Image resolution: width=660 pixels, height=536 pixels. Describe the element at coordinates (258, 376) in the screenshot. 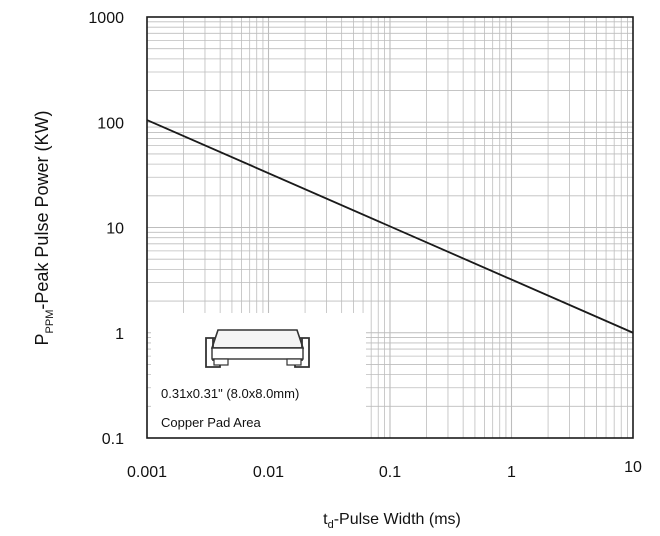

I see `inset-box: 0.31x0.31" (8.0x8.0mm) Copper Pad Area` at that location.